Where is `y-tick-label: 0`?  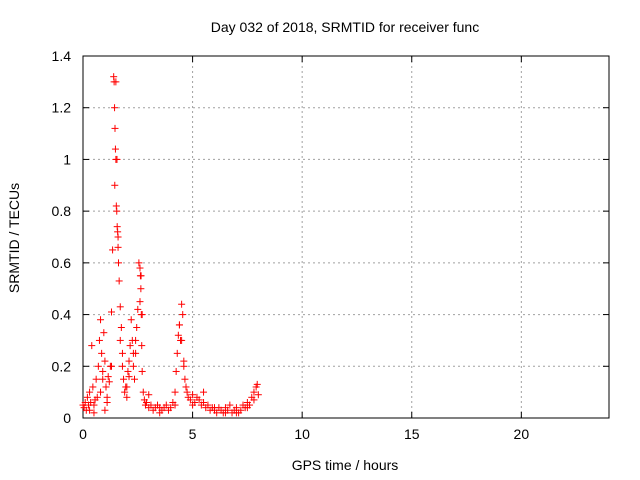
y-tick-label: 0 is located at coordinates (67, 418).